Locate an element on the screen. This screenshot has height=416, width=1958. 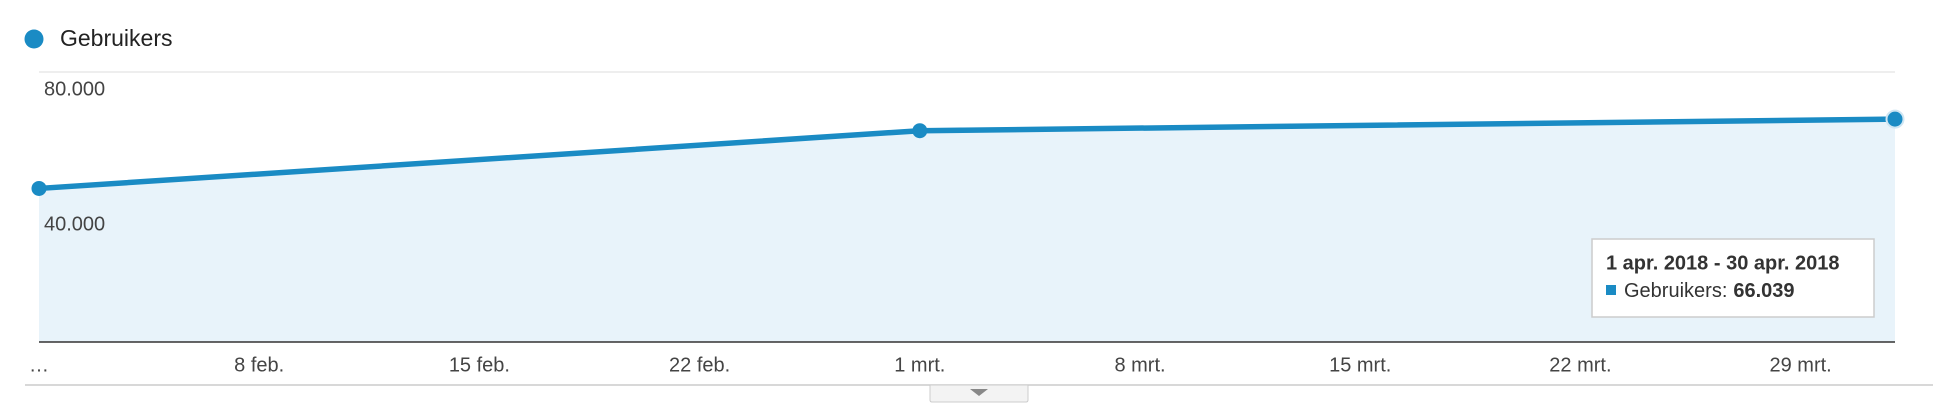
expand-arrow is located at coordinates (979, 392).